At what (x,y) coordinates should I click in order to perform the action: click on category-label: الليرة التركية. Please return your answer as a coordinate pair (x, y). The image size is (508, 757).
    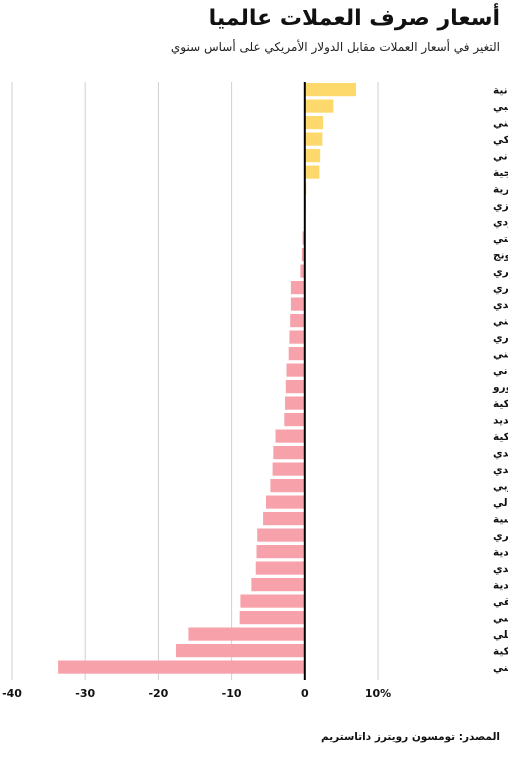
    Looking at the image, I should click on (500, 652).